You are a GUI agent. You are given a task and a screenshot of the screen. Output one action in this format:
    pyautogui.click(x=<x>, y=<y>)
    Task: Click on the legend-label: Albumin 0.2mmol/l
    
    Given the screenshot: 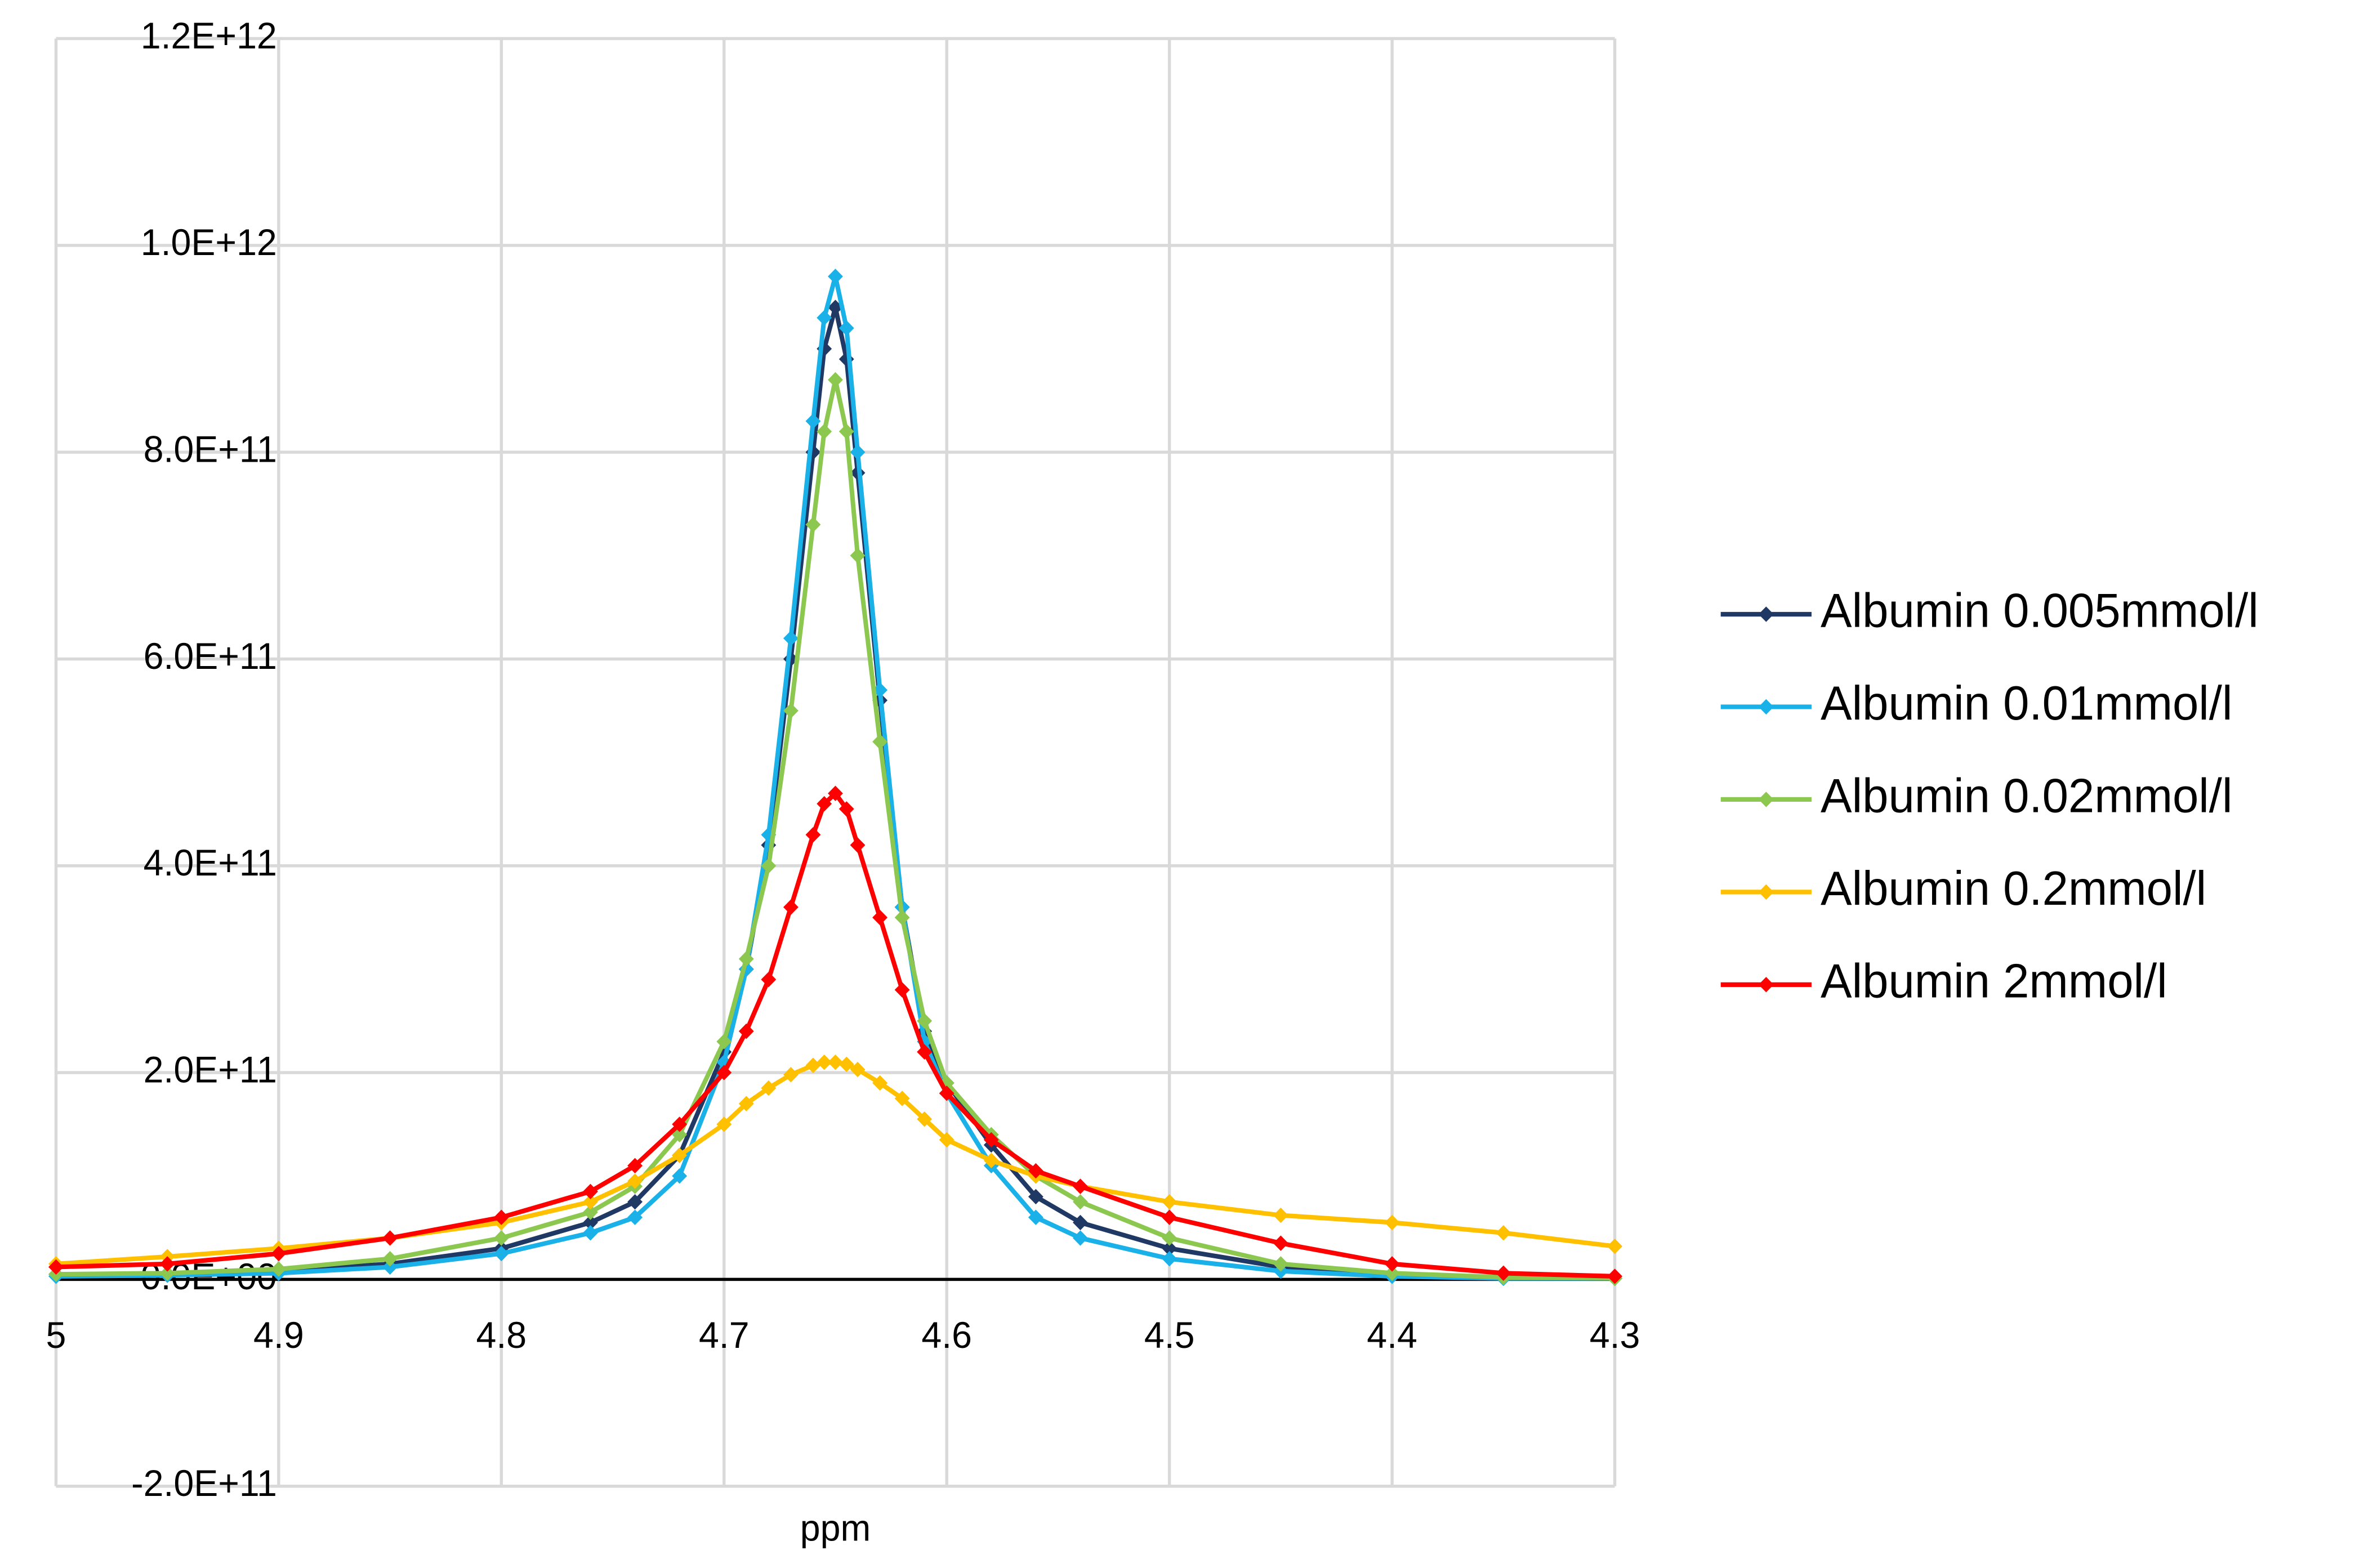 What is the action you would take?
    pyautogui.click(x=2013, y=888)
    